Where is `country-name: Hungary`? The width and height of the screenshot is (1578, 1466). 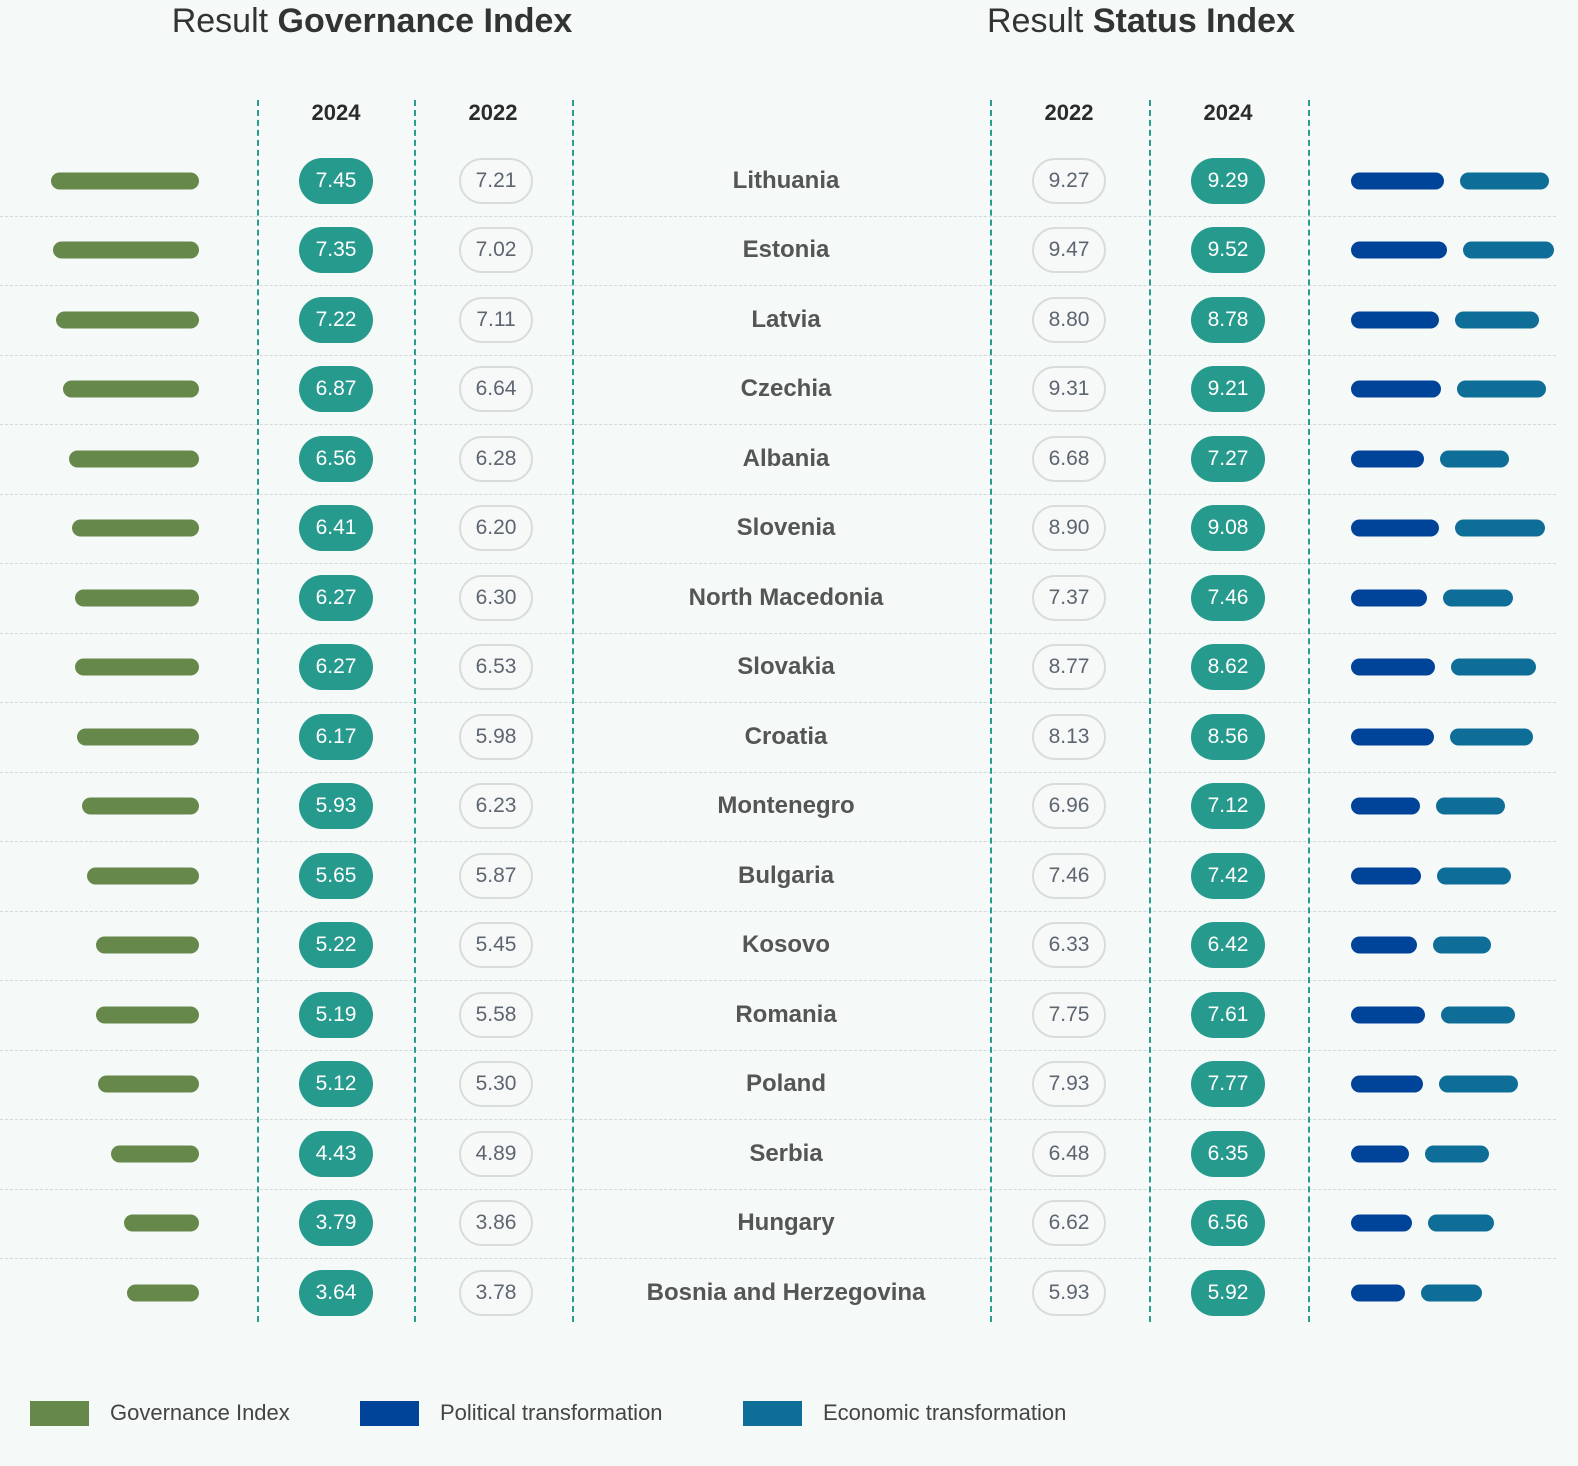
country-name: Hungary is located at coordinates (786, 1223).